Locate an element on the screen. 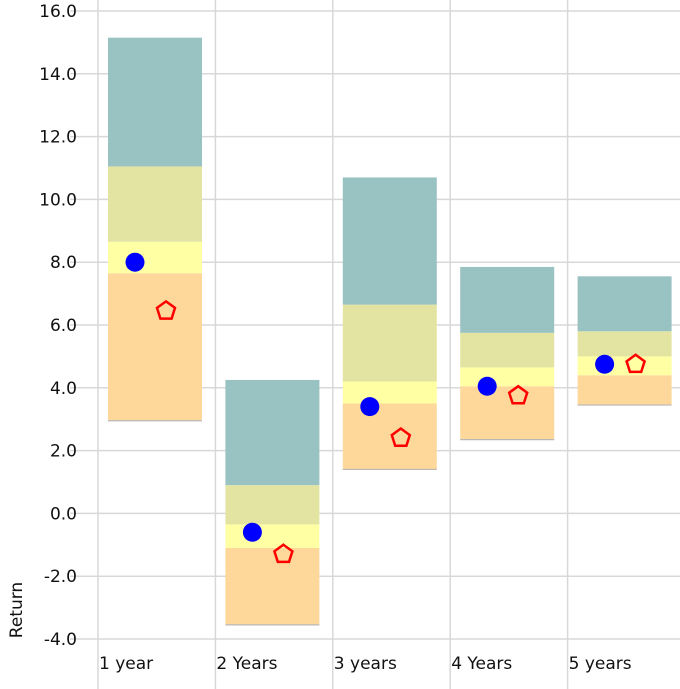 The image size is (680, 689). category-label: 5 years is located at coordinates (600, 664).